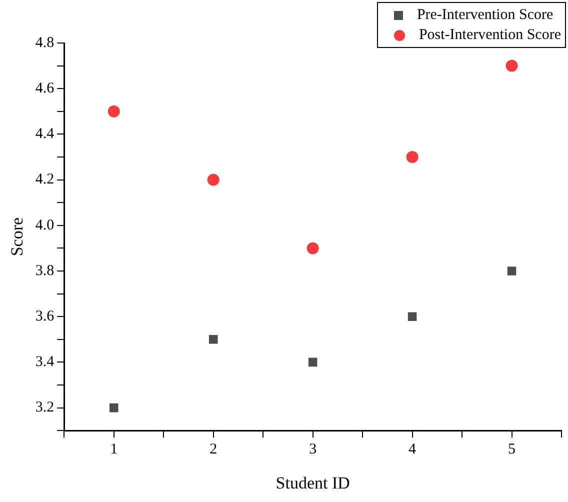  Describe the element at coordinates (313, 482) in the screenshot. I see `x-axis-title: Student ID` at that location.